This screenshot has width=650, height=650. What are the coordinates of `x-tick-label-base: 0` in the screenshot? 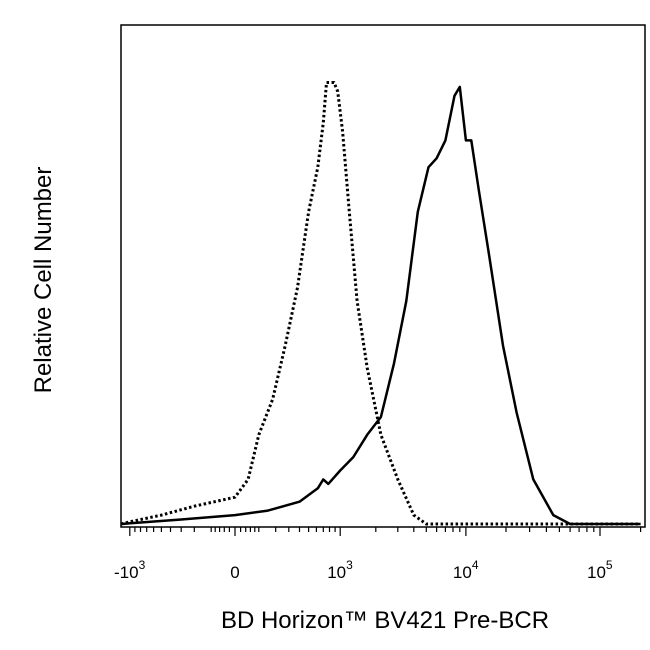 It's located at (234, 572).